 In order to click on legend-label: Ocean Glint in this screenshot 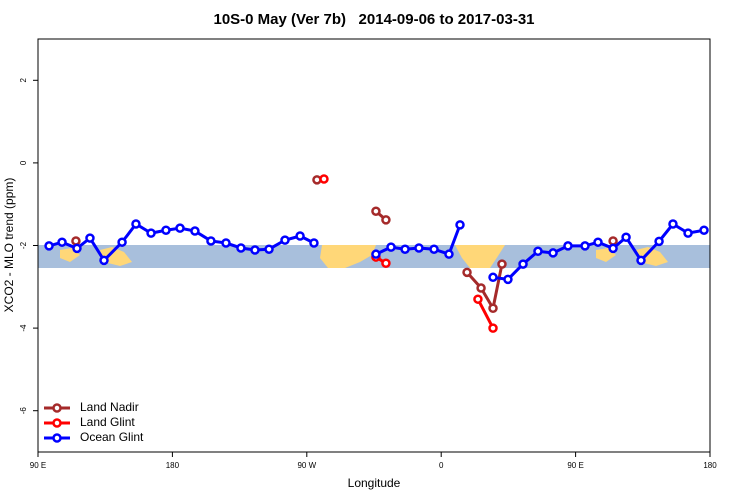, I will do `click(112, 437)`.